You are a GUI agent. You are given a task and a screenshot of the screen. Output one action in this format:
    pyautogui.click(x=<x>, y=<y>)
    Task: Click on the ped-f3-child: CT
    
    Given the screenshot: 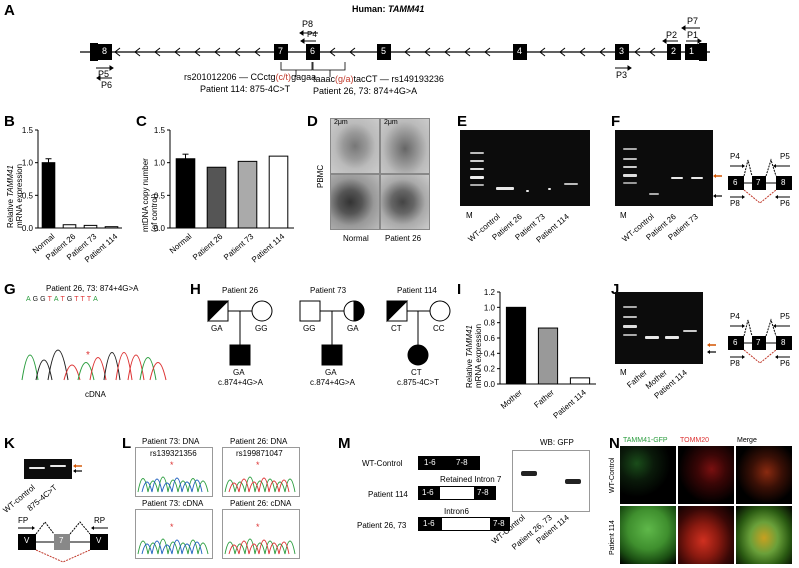 What is the action you would take?
    pyautogui.click(x=416, y=372)
    